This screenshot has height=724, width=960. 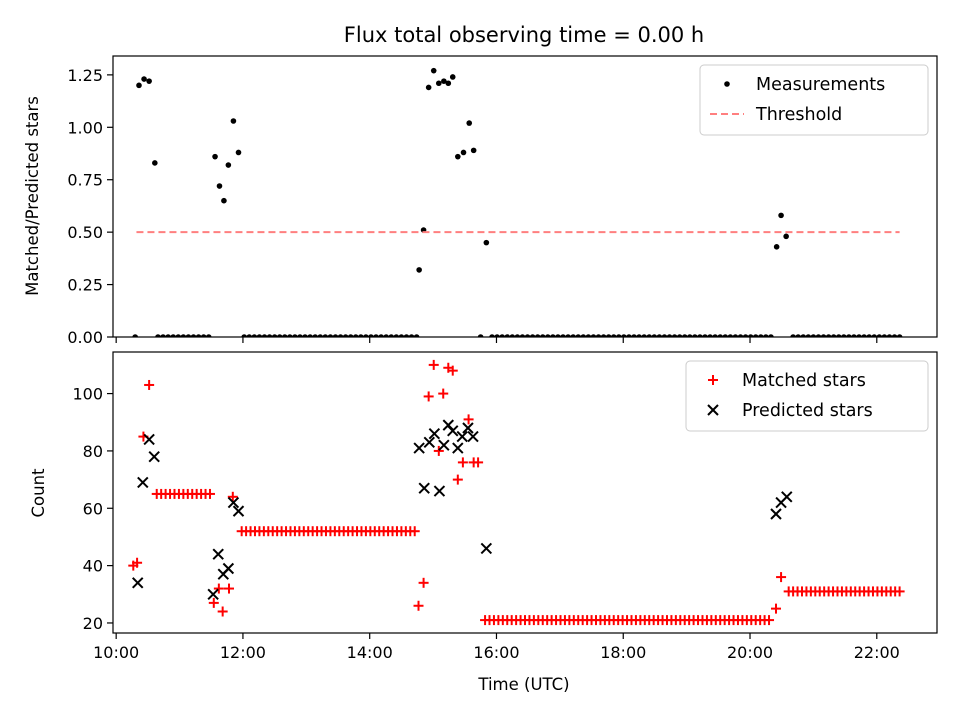 What do you see at coordinates (798, 115) in the screenshot?
I see `legend-label: Threshold` at bounding box center [798, 115].